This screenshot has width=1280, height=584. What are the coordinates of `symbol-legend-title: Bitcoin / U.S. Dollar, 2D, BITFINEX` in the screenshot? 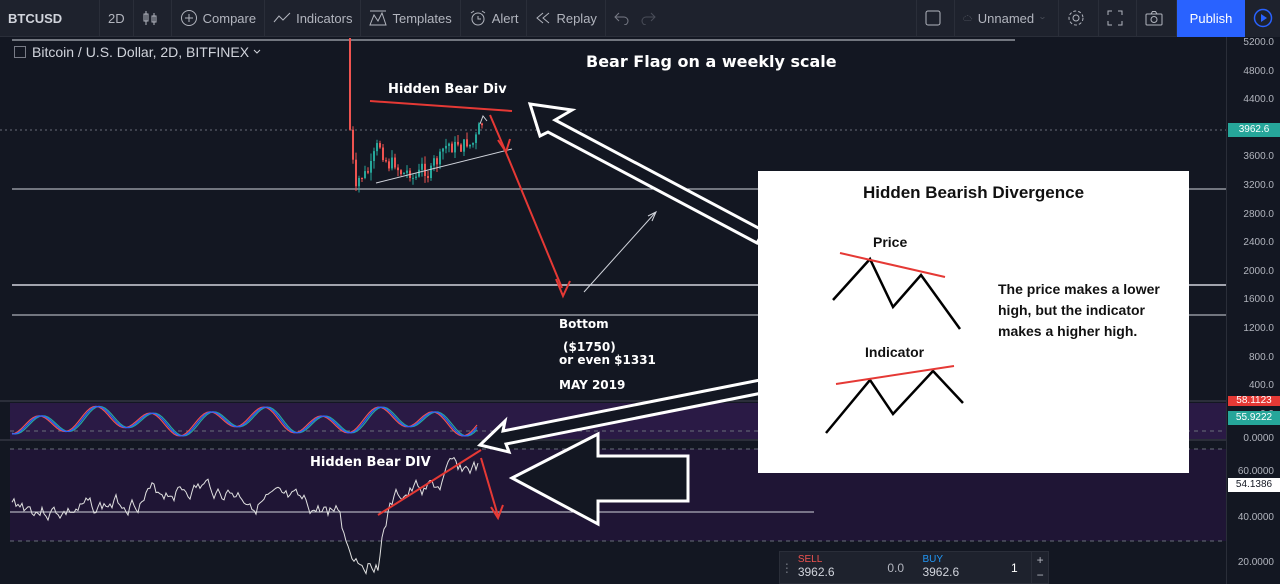 It's located at (141, 52).